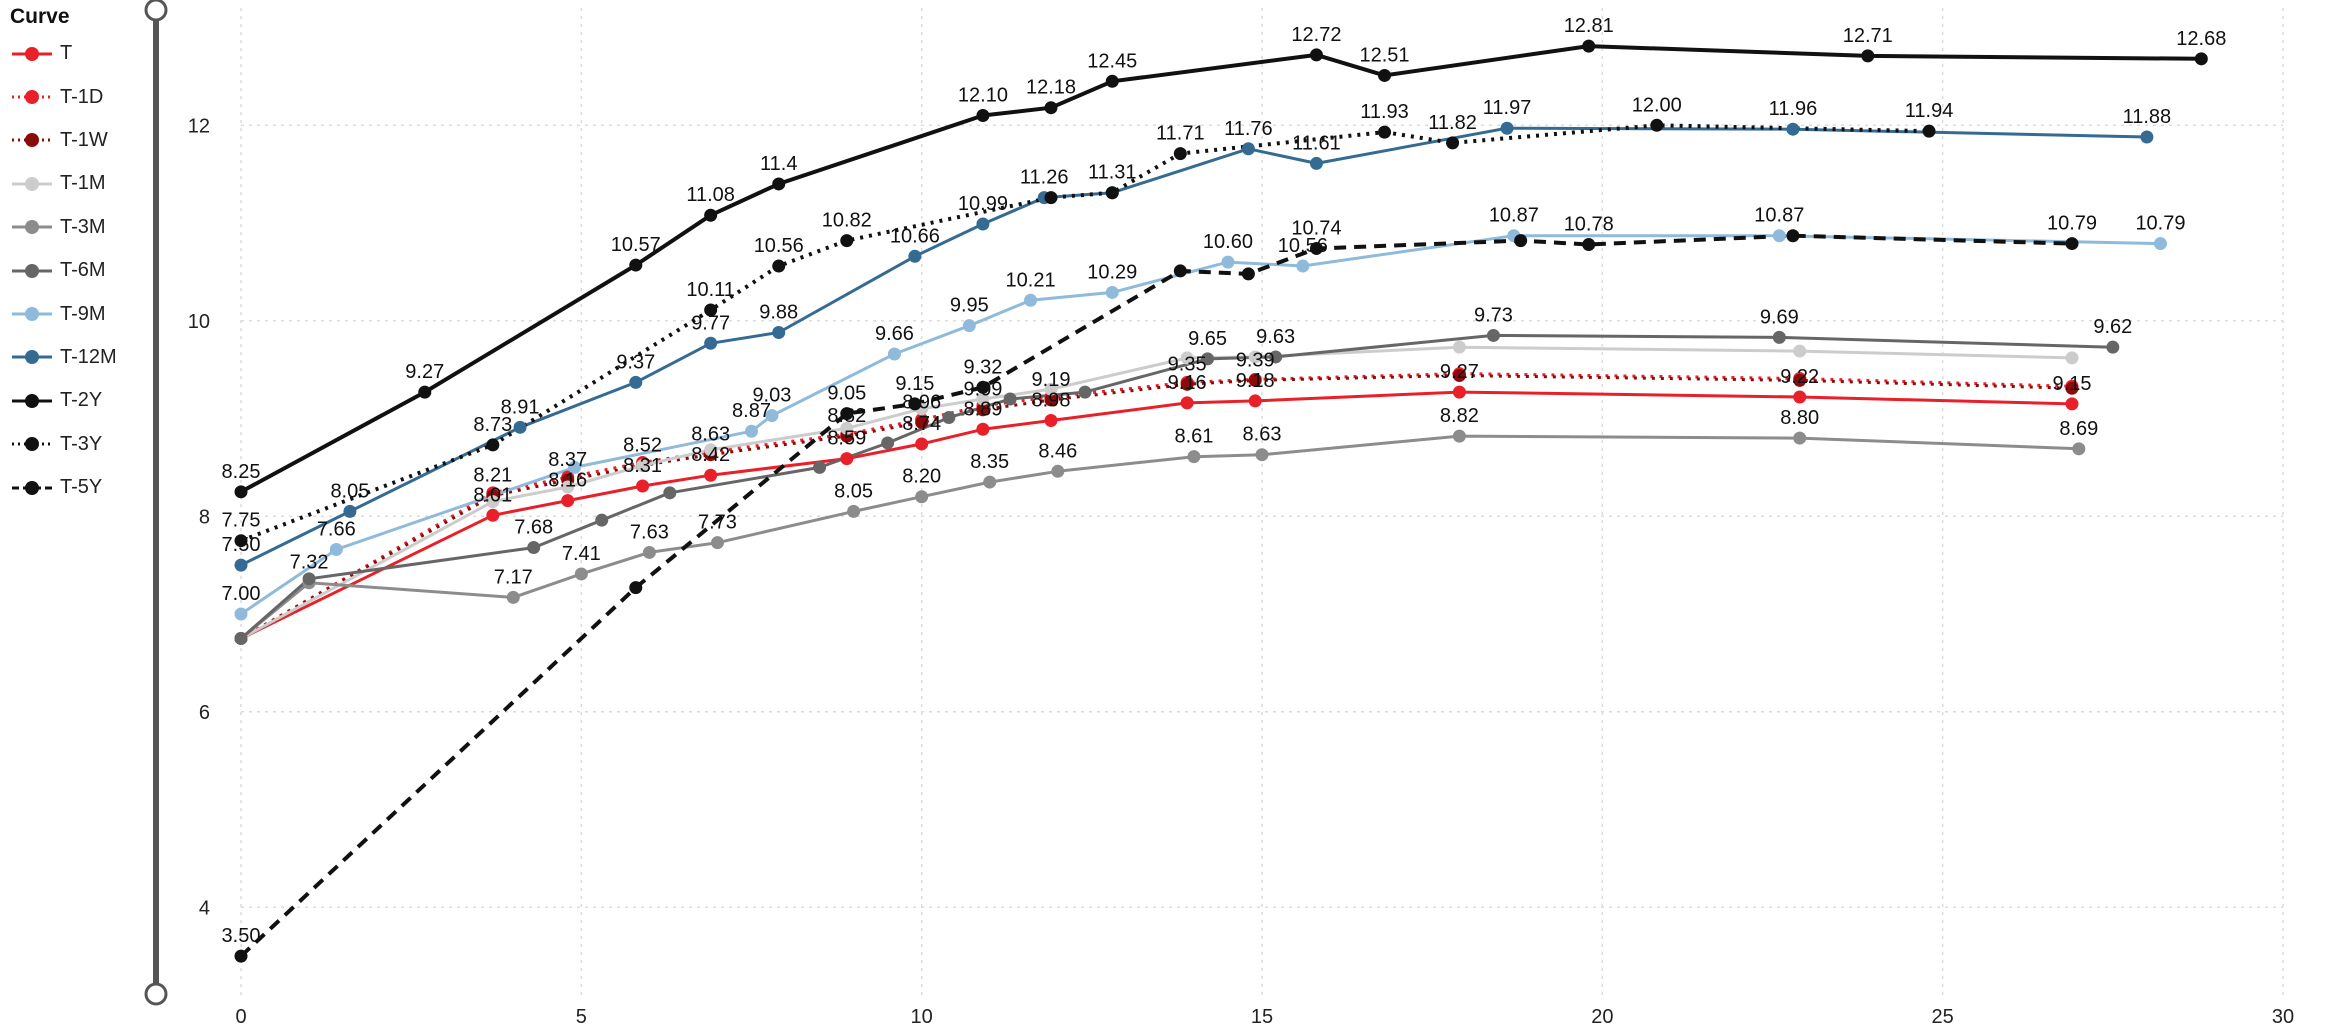  What do you see at coordinates (80, 400) in the screenshot?
I see `legend-item-t-2y: T-2Y` at bounding box center [80, 400].